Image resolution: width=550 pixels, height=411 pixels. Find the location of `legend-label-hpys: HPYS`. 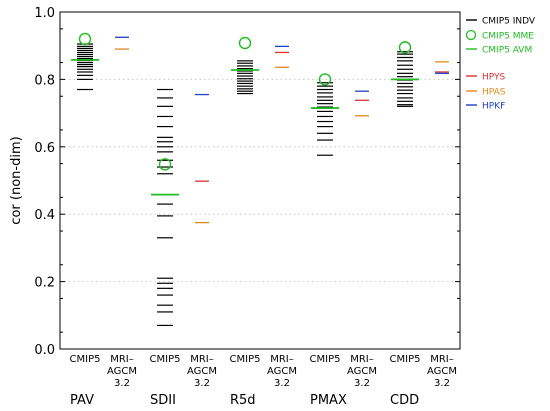

legend-label-hpys: HPYS is located at coordinates (493, 78).